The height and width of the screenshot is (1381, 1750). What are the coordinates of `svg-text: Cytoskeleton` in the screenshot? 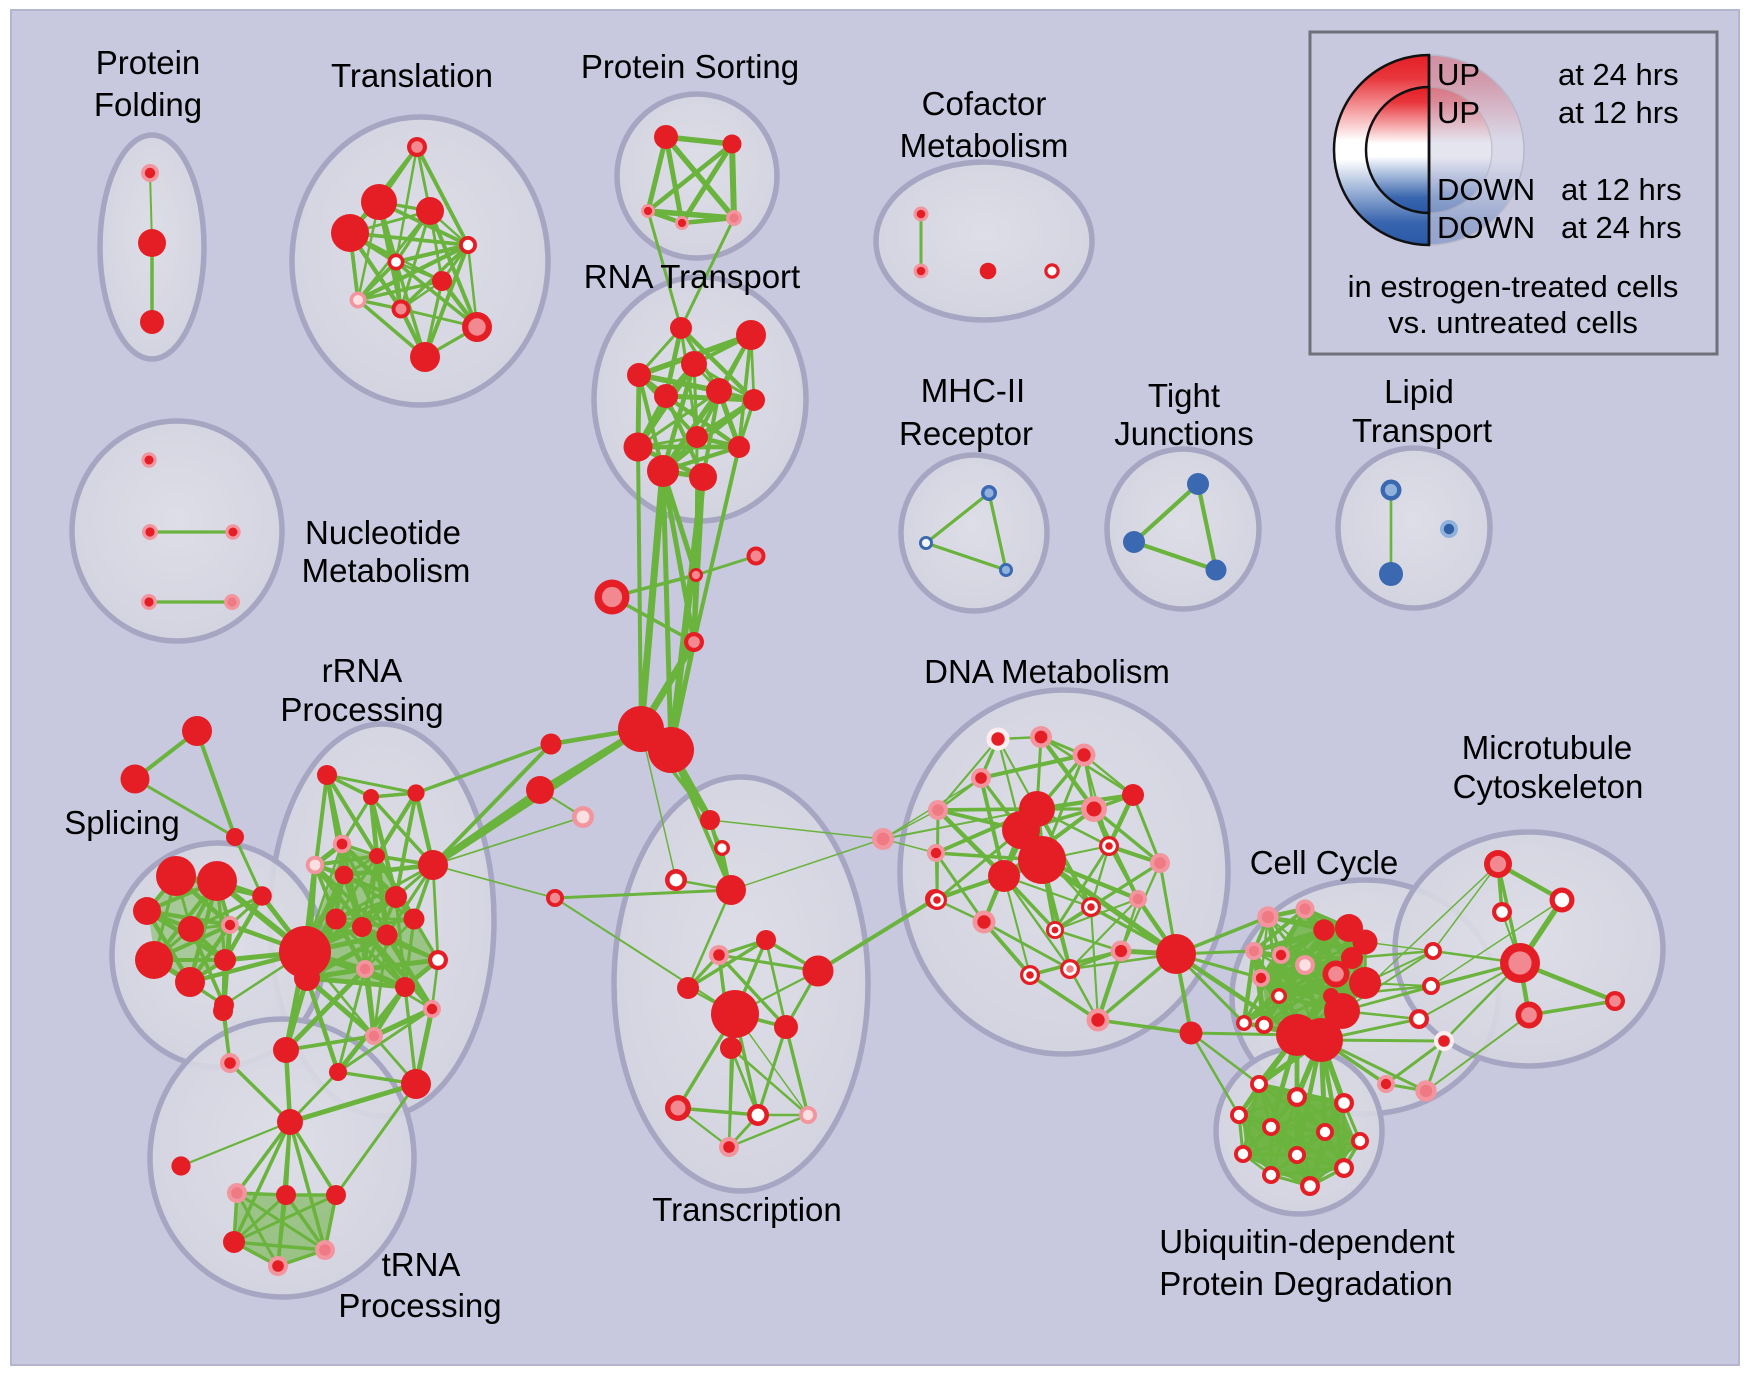 It's located at (1548, 786).